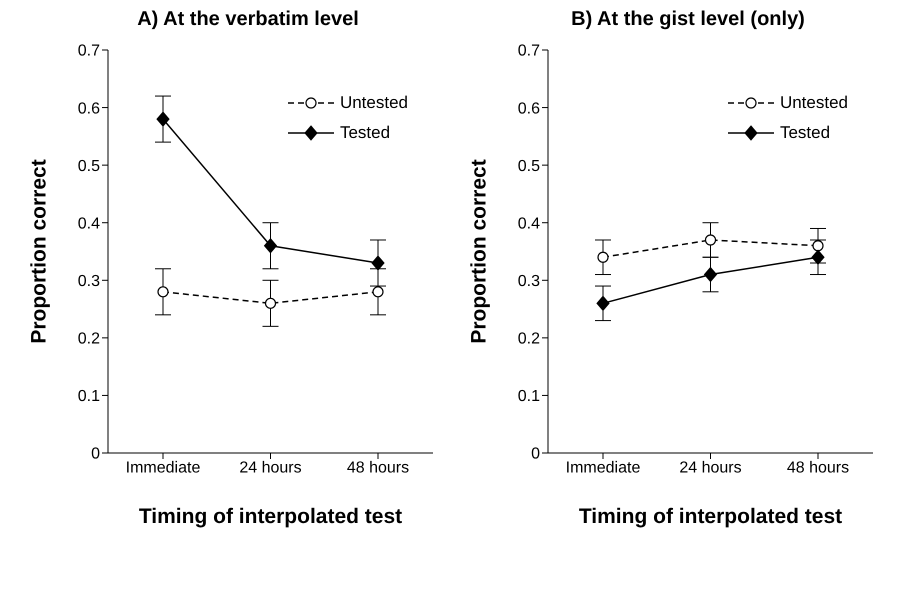 The image size is (901, 608). I want to click on chart-title: B) At the gist level (only), so click(688, 20).